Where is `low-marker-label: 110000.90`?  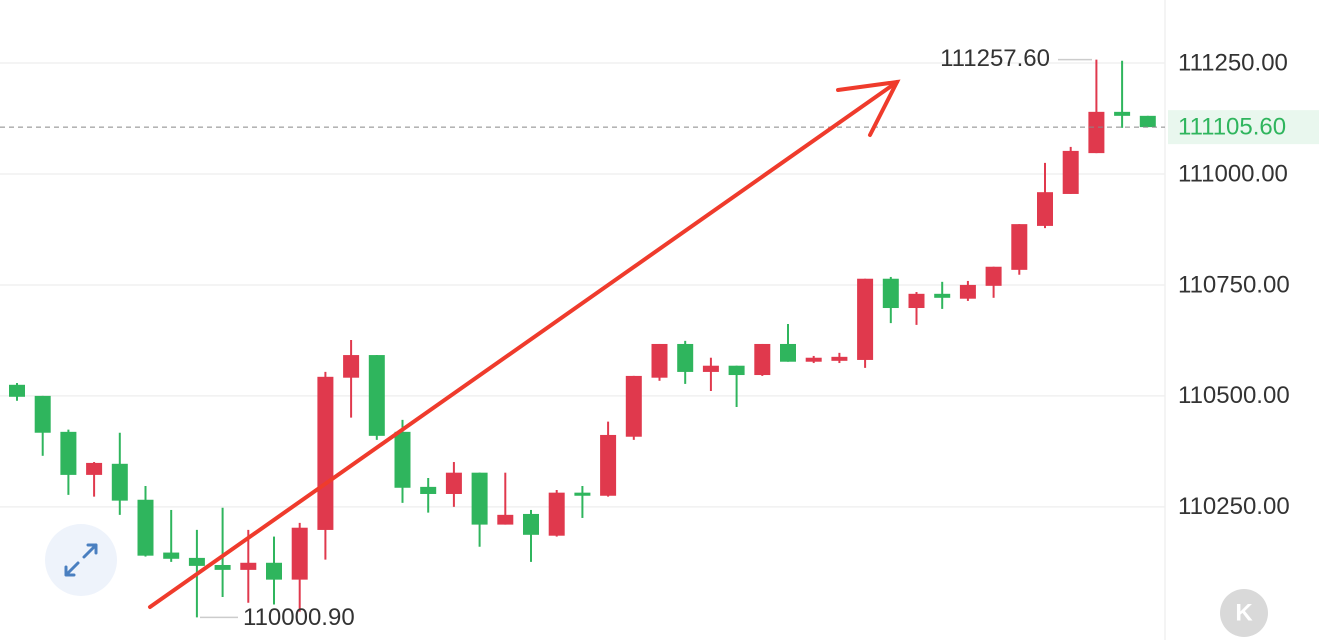
low-marker-label: 110000.90 is located at coordinates (299, 617).